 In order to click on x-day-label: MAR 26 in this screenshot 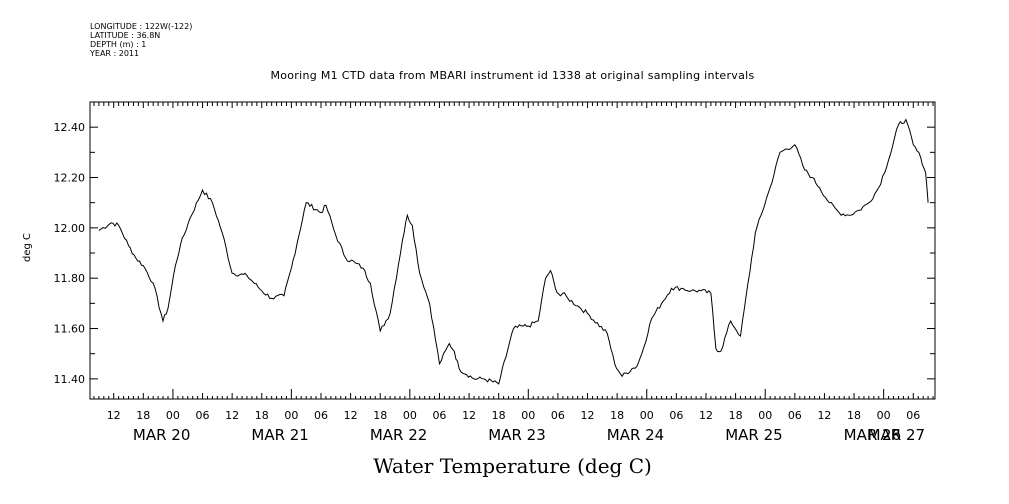, I will do `click(872, 435)`.